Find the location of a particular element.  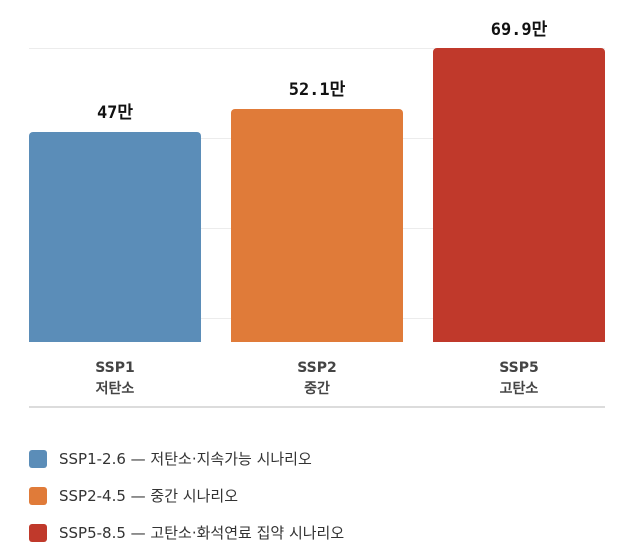

bar-value-label: 52.1만 is located at coordinates (317, 90).